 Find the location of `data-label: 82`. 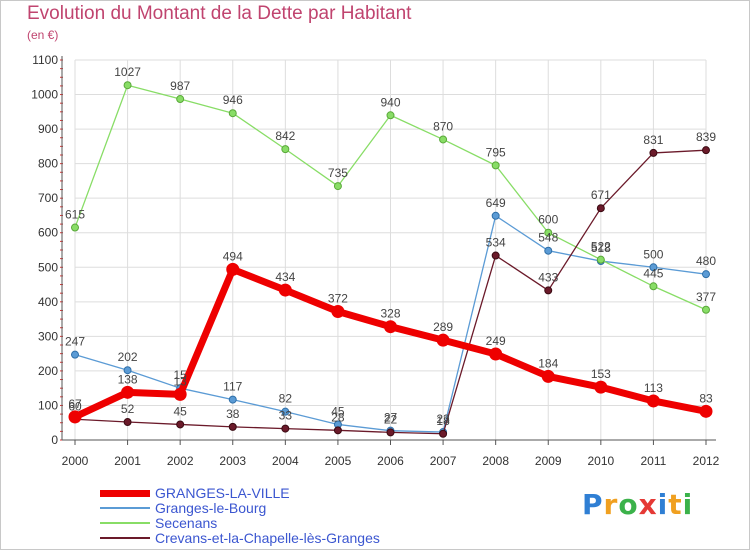

data-label: 82 is located at coordinates (286, 399).